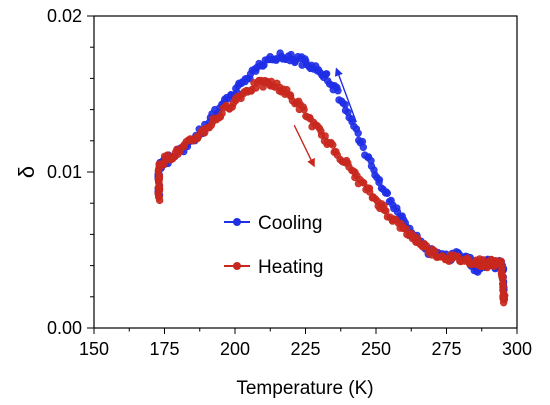 This screenshot has height=405, width=550. What do you see at coordinates (446, 349) in the screenshot?
I see `x-tick-label: 275` at bounding box center [446, 349].